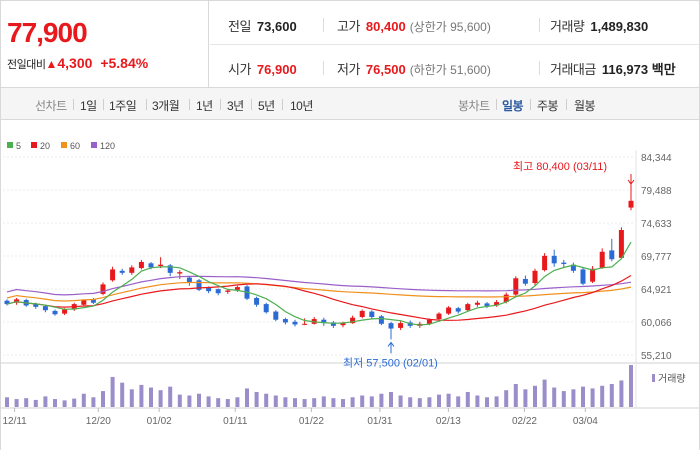 The image size is (700, 450). Describe the element at coordinates (123, 106) in the screenshot. I see `period-1w-button: 1주일` at that location.